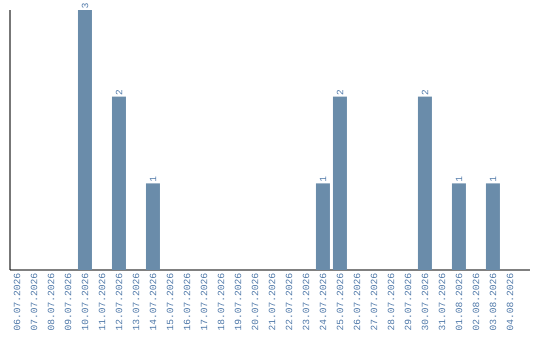 This screenshot has height=340, width=540. What do you see at coordinates (493, 302) in the screenshot?
I see `x-tick-label: 03.08.2026` at bounding box center [493, 302].